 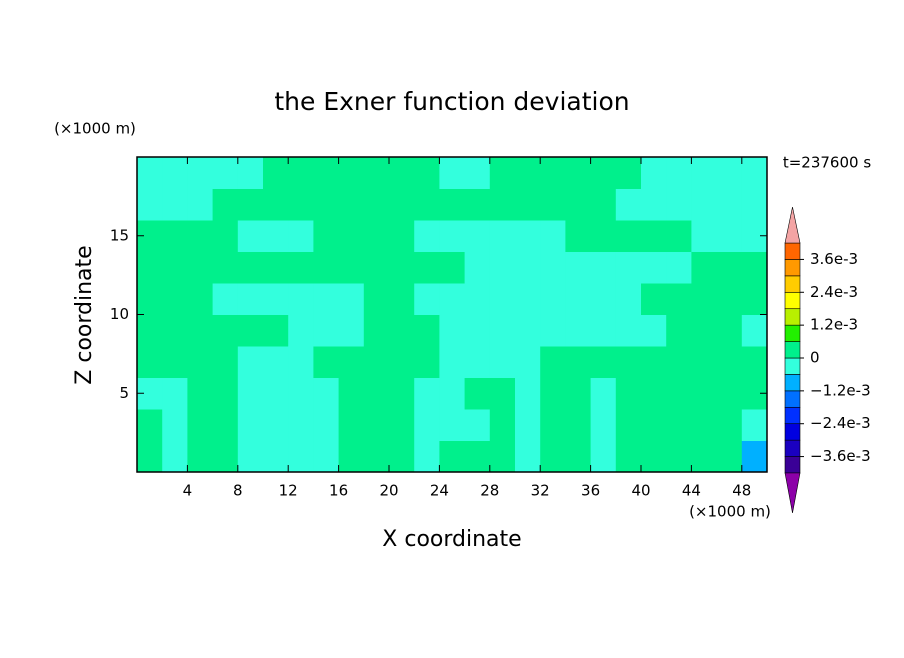 I want to click on colorbar-tick-label: 0, so click(x=815, y=358).